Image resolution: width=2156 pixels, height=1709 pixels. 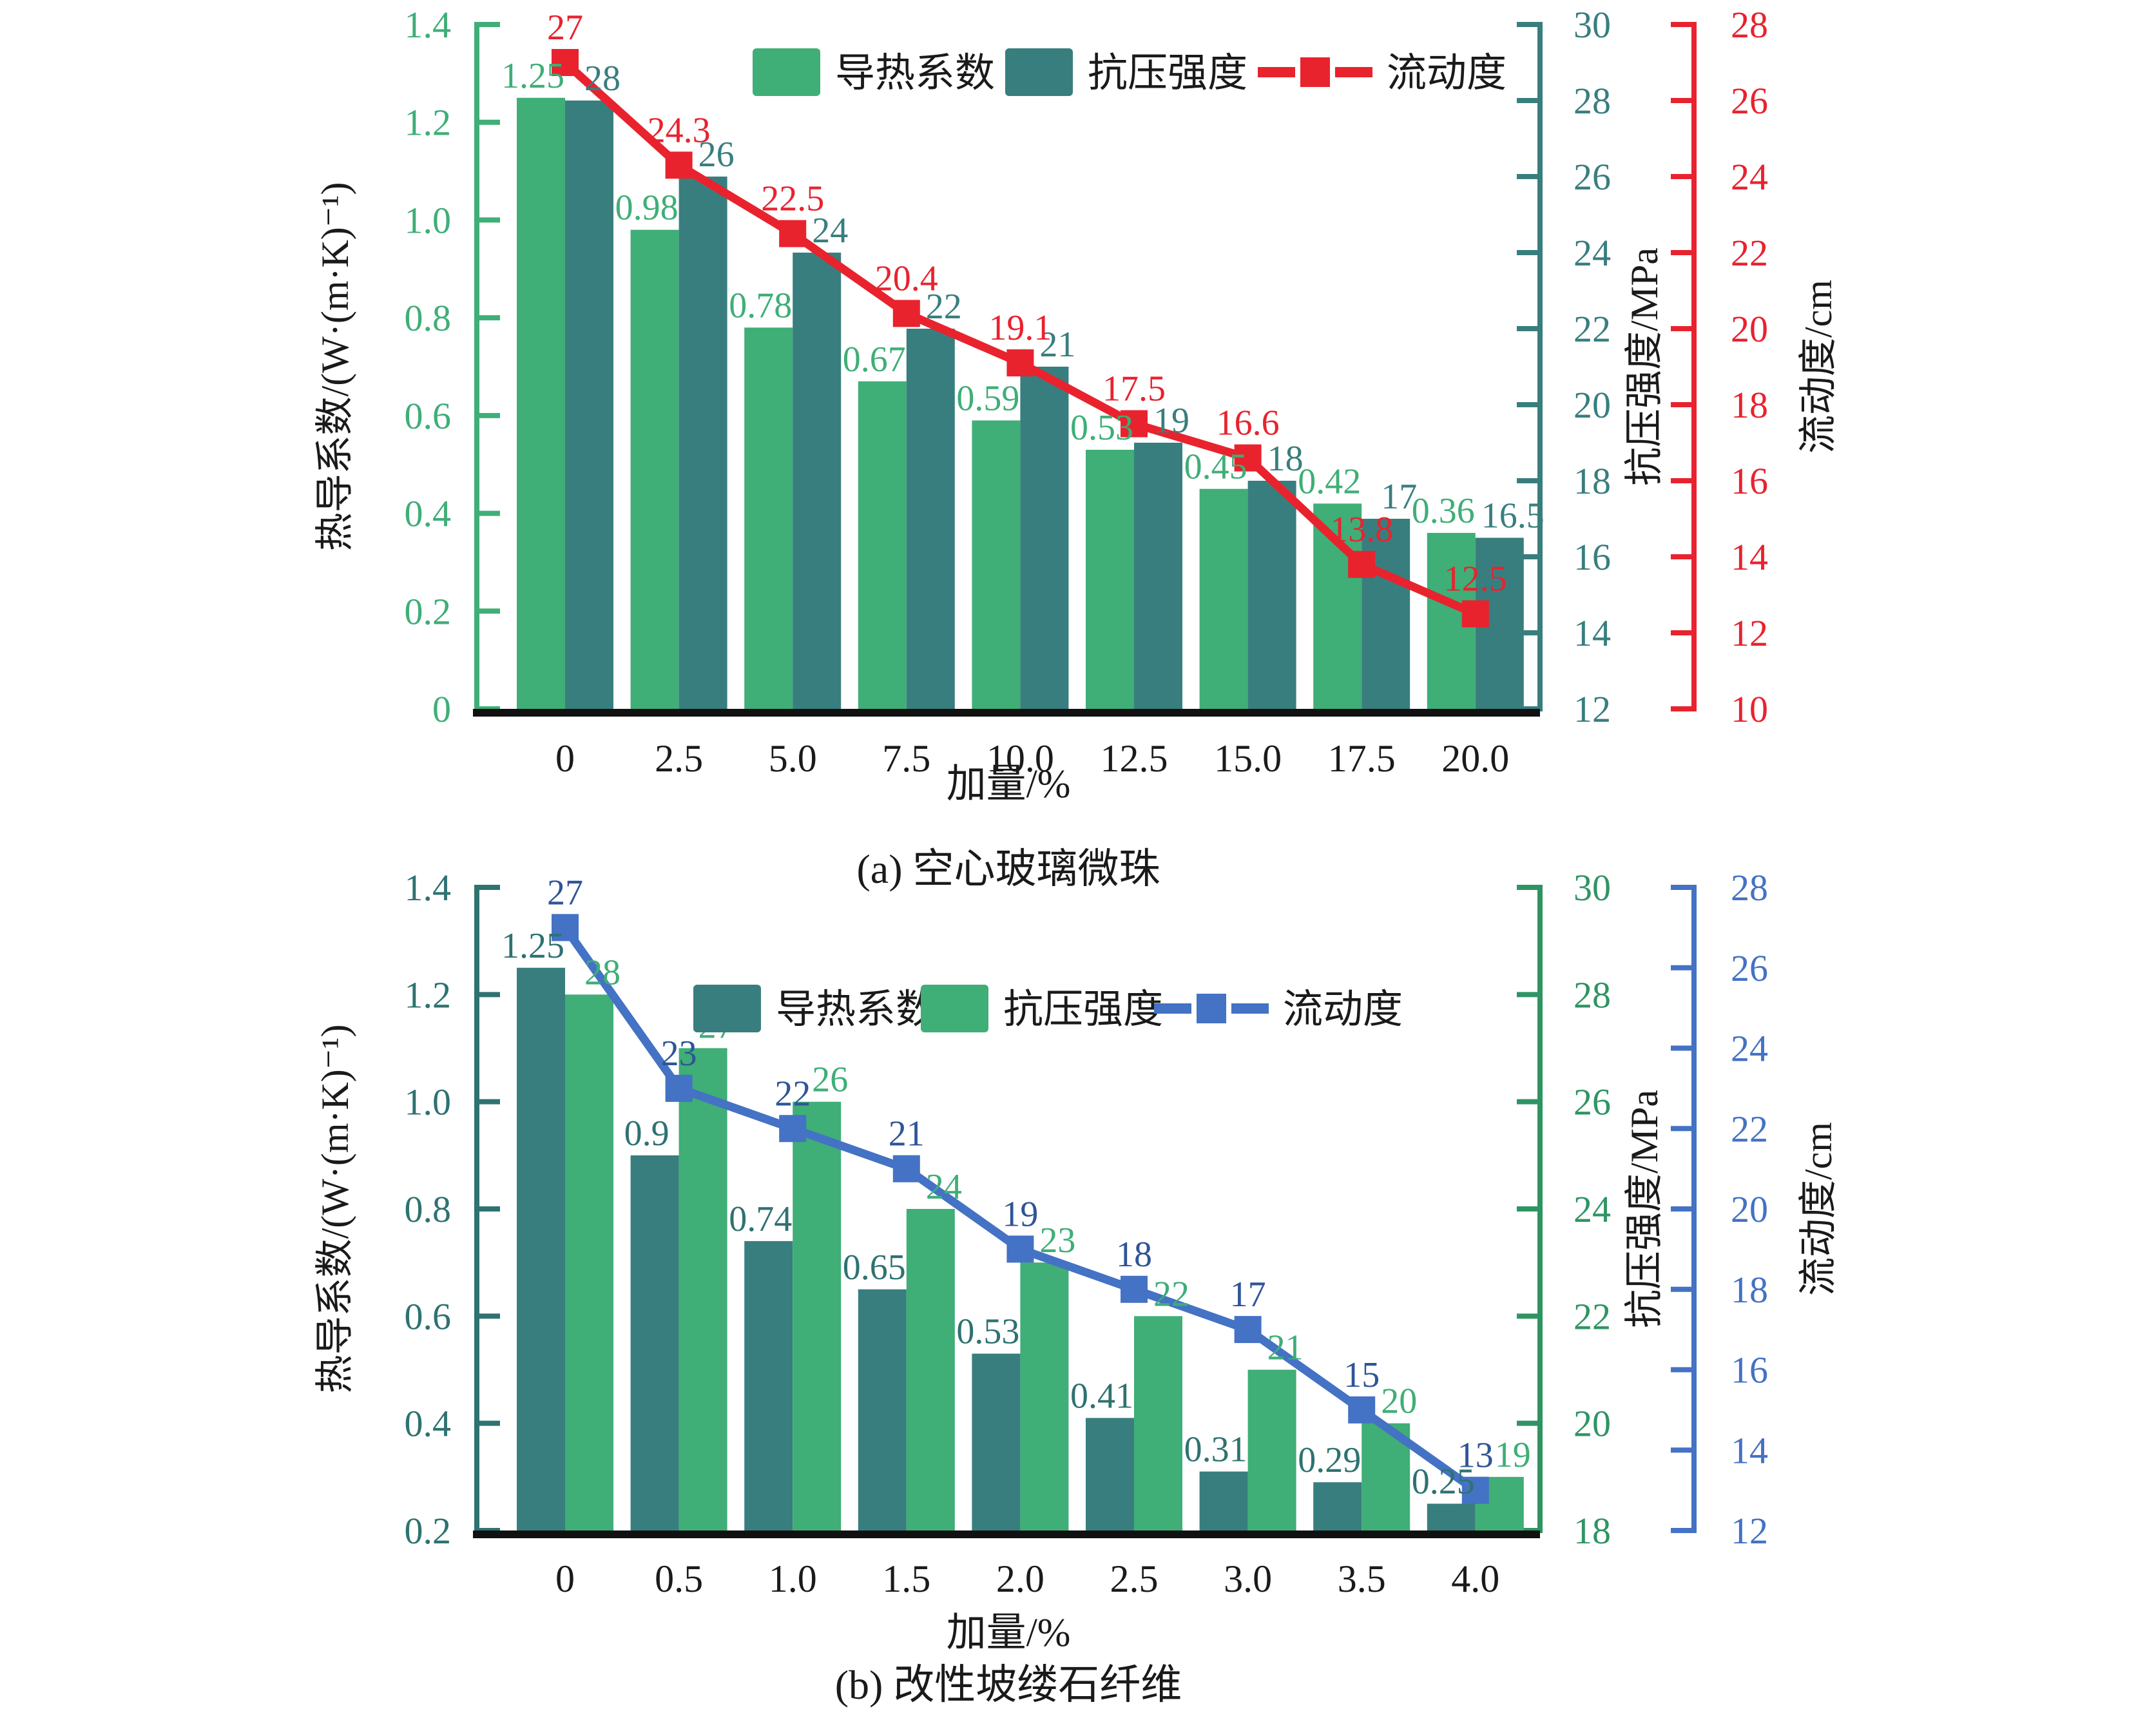 What do you see at coordinates (335, 1209) in the screenshot?
I see `left-axis-title: 热导系数/(W·(m·K)⁻¹)` at bounding box center [335, 1209].